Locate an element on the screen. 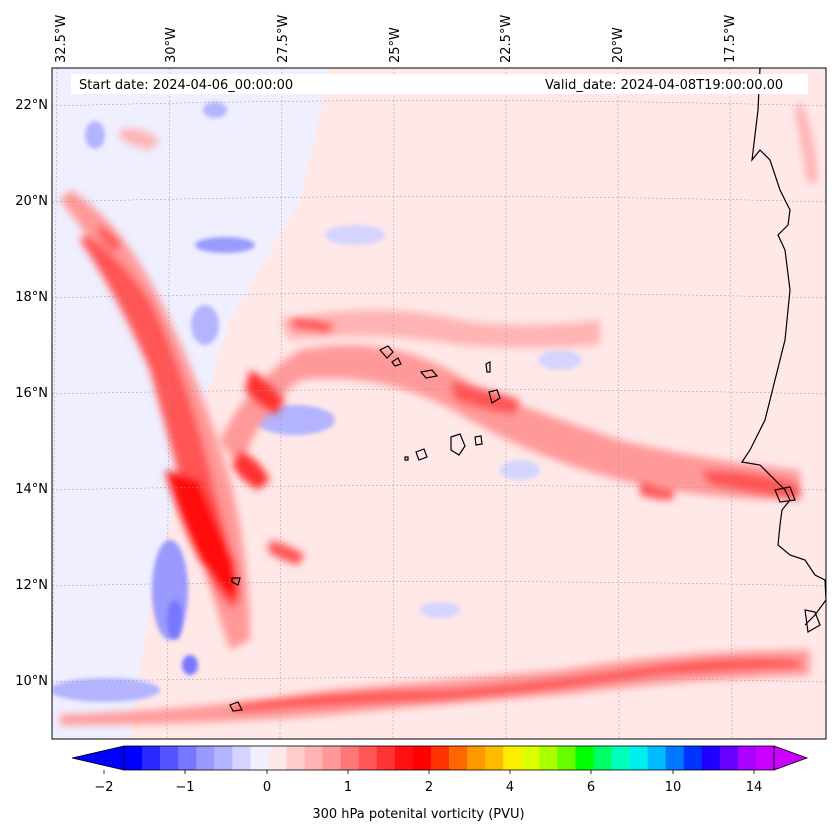  lon-label: 25°W is located at coordinates (395, 45).